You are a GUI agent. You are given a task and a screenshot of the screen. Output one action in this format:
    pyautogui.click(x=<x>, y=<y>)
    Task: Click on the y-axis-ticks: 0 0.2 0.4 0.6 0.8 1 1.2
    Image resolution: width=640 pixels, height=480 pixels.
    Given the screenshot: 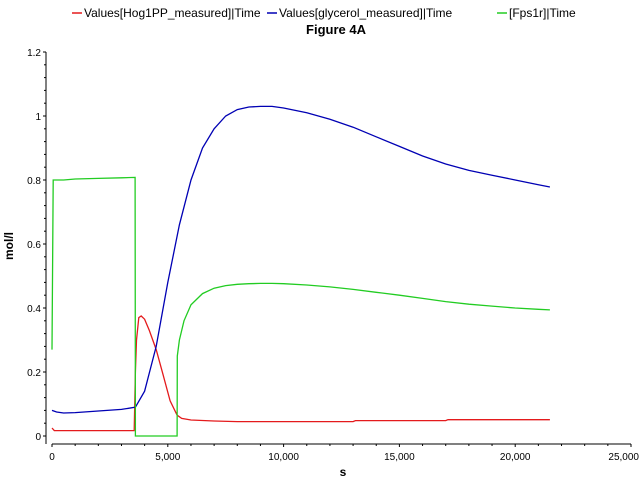 What is the action you would take?
    pyautogui.click(x=36, y=245)
    